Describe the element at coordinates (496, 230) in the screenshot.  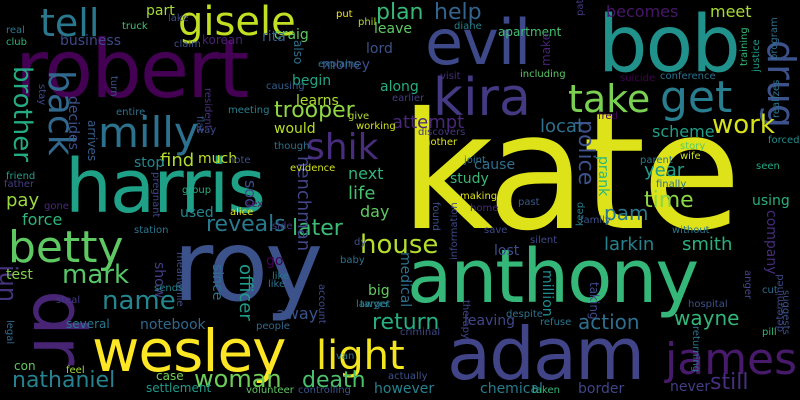
I see `word: save` at that location.